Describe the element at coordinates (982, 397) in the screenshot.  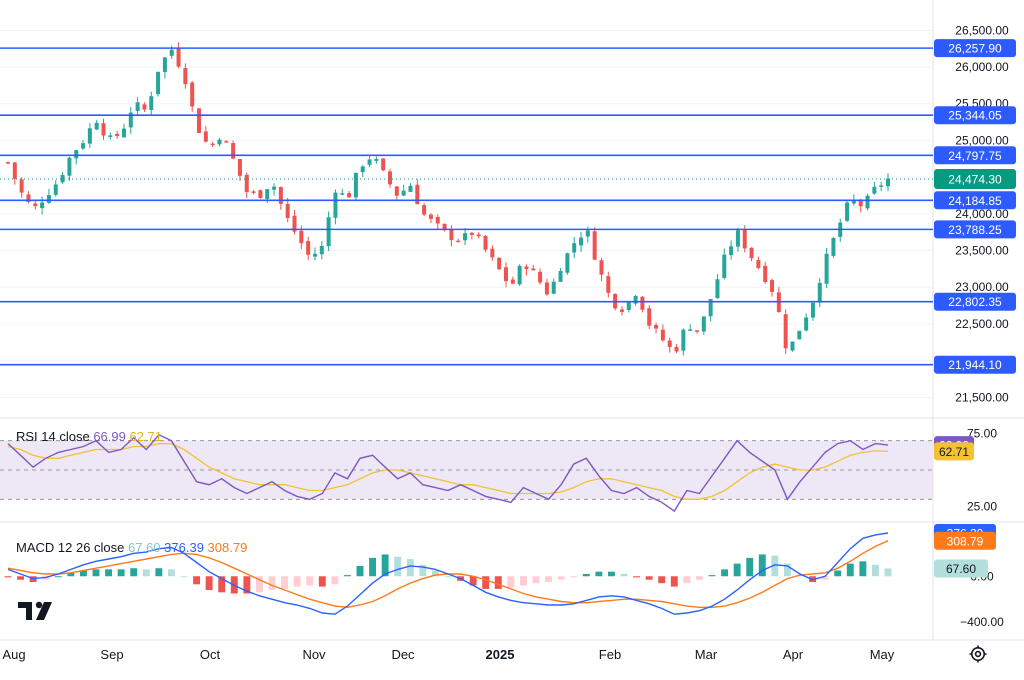
I see `price-tick-label: 21,500.00` at that location.